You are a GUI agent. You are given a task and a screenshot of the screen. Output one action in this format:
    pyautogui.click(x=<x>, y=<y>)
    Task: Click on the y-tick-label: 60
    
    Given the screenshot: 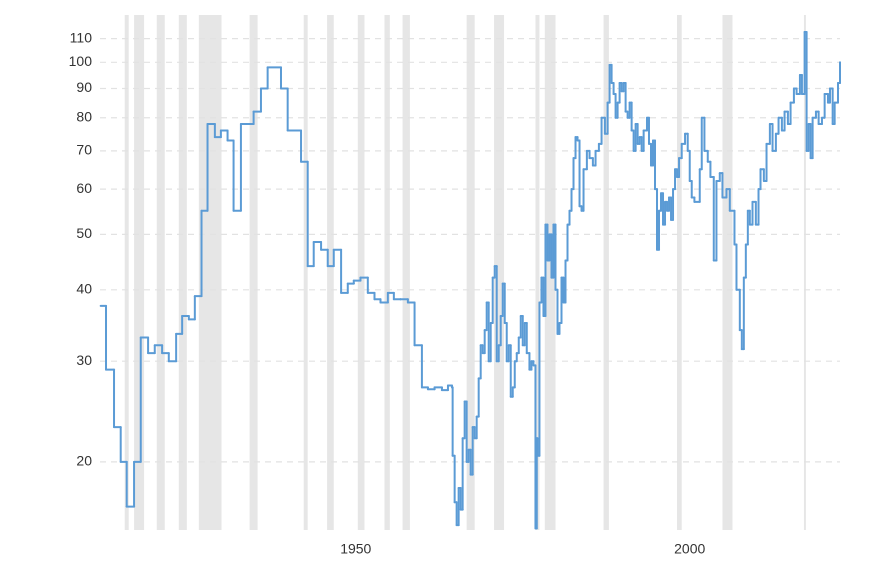 What is the action you would take?
    pyautogui.click(x=84, y=188)
    